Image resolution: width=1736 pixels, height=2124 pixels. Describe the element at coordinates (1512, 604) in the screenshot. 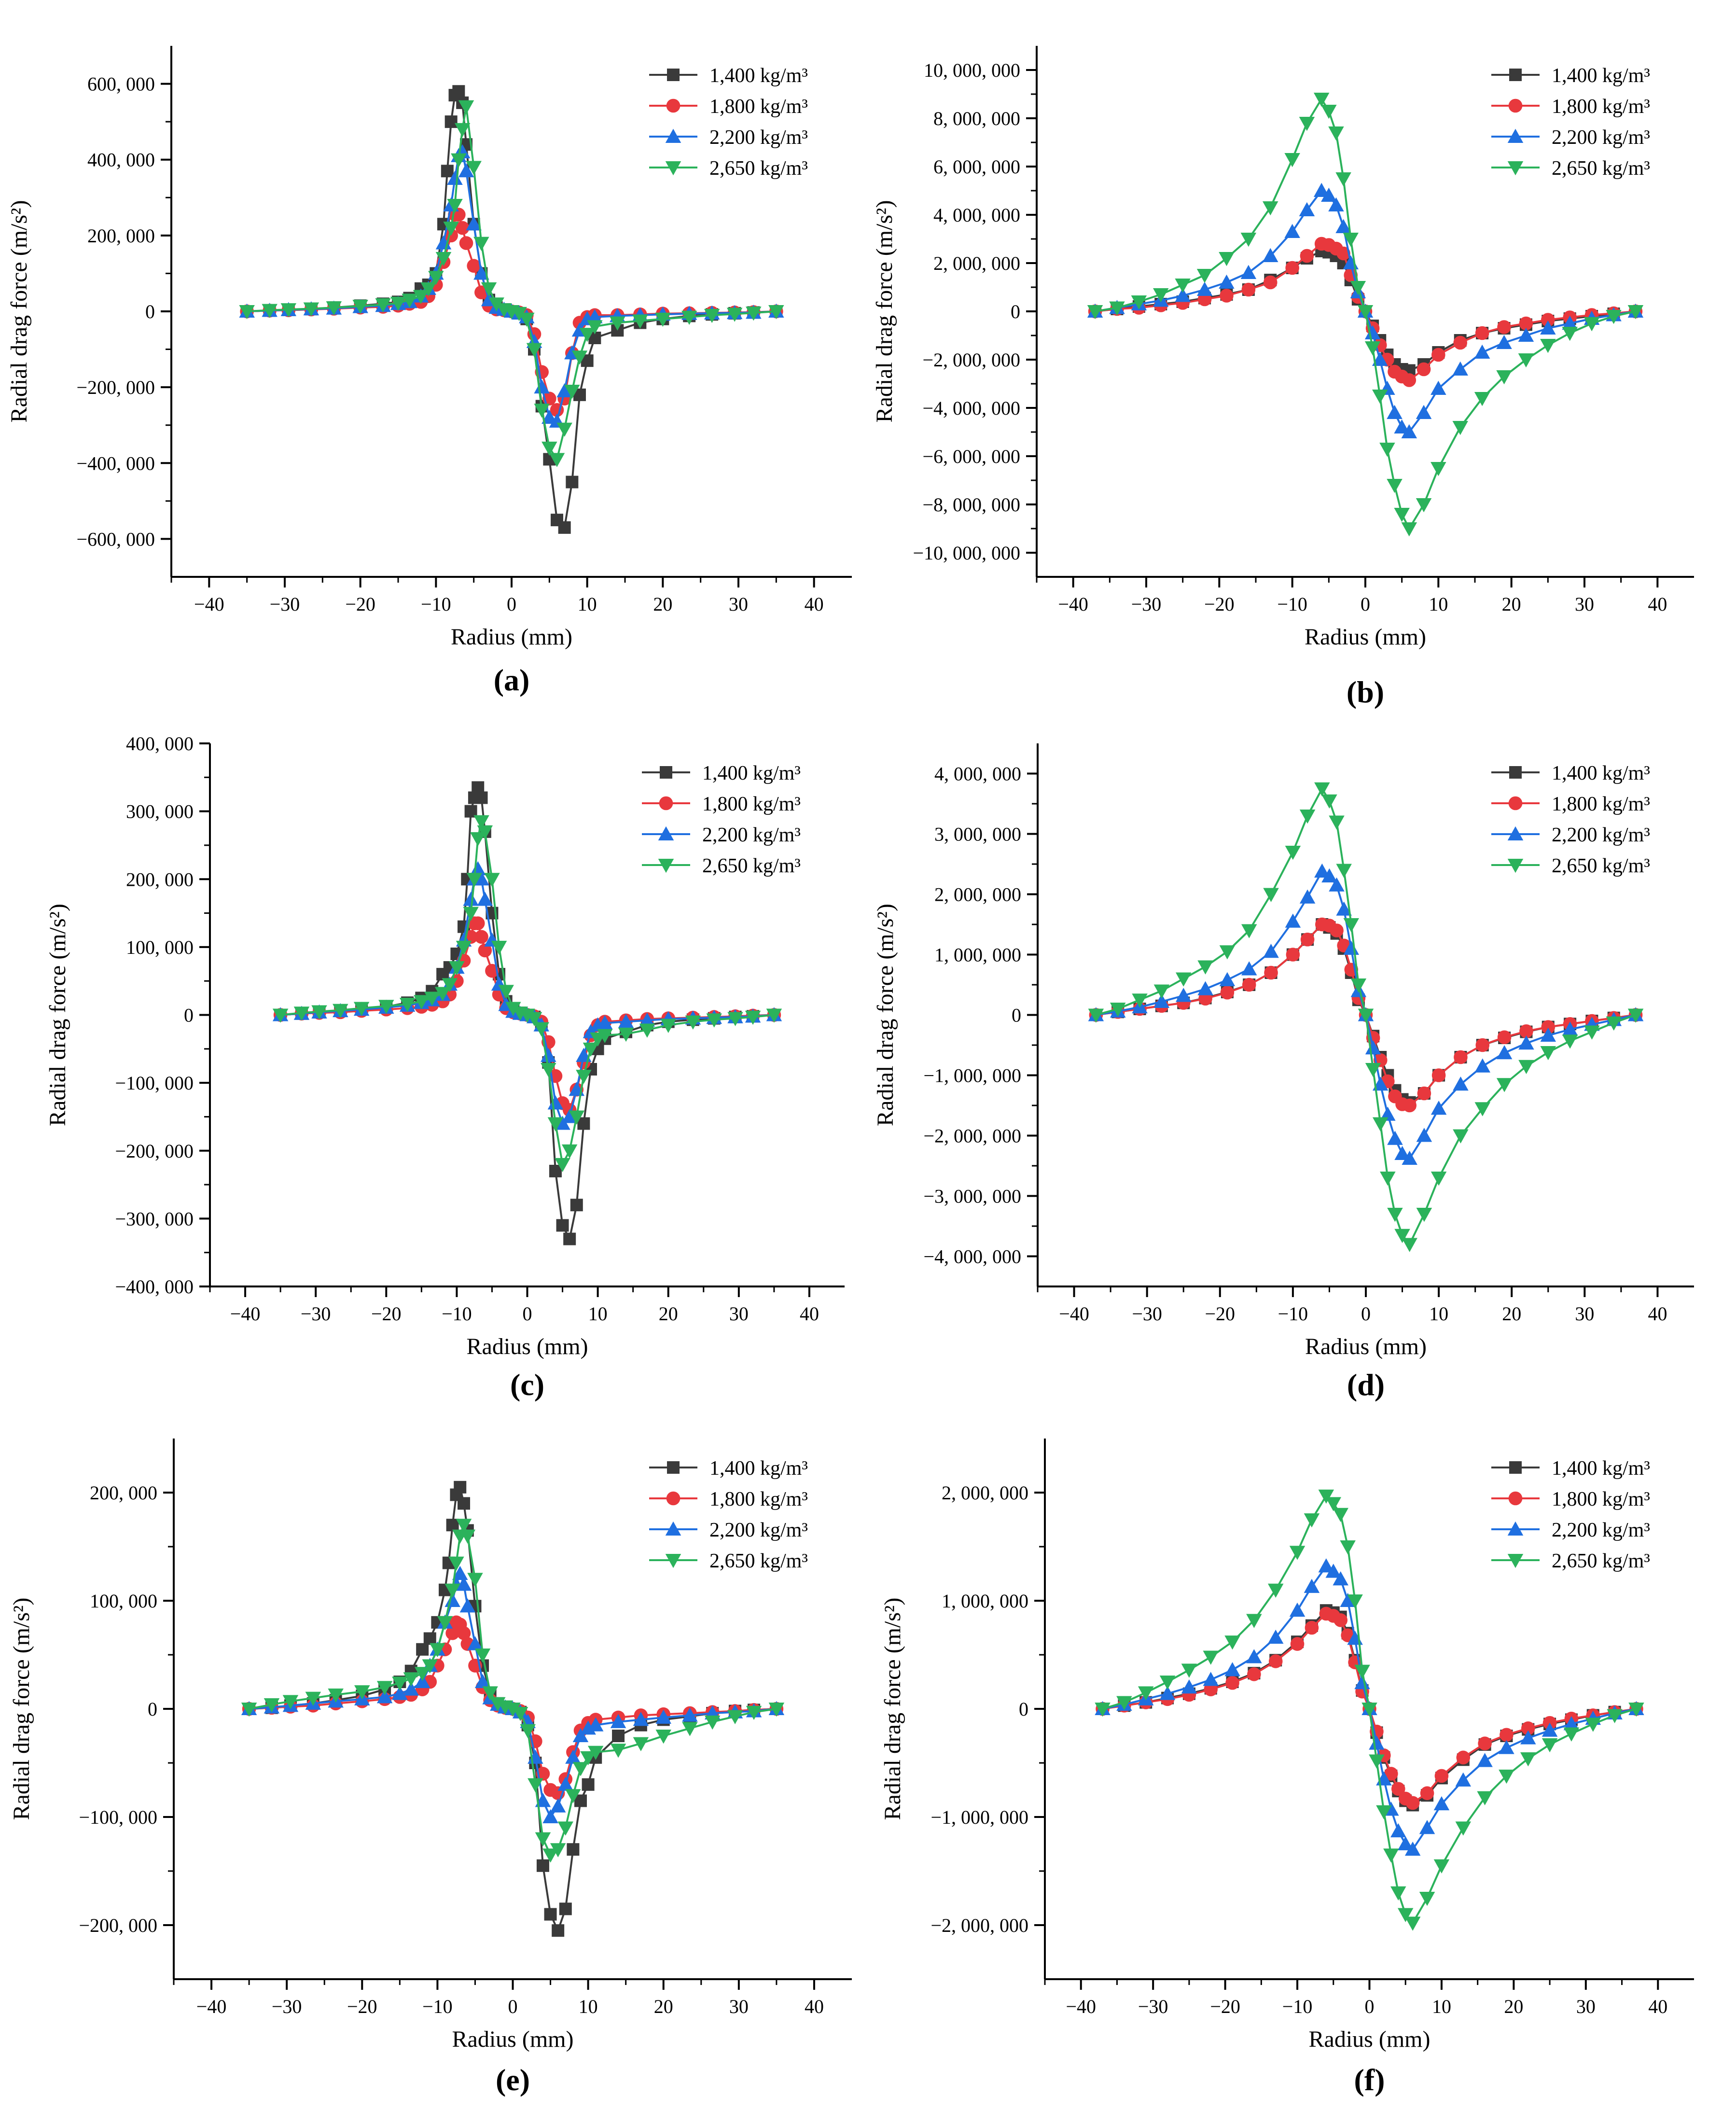

I see `x-tick-label: 20` at that location.